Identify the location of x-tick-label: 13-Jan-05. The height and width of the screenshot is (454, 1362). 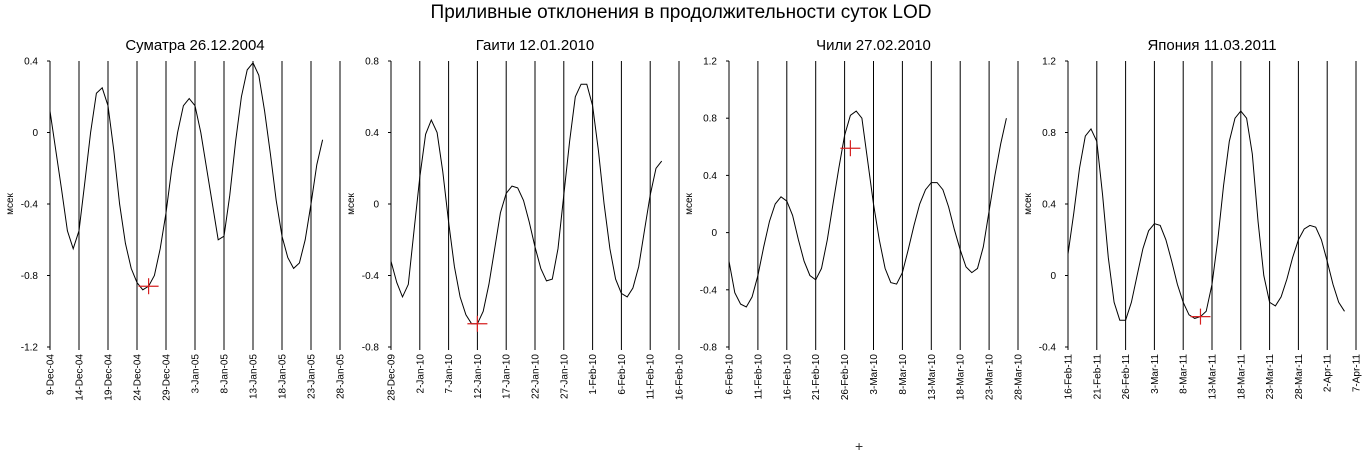
(254, 376).